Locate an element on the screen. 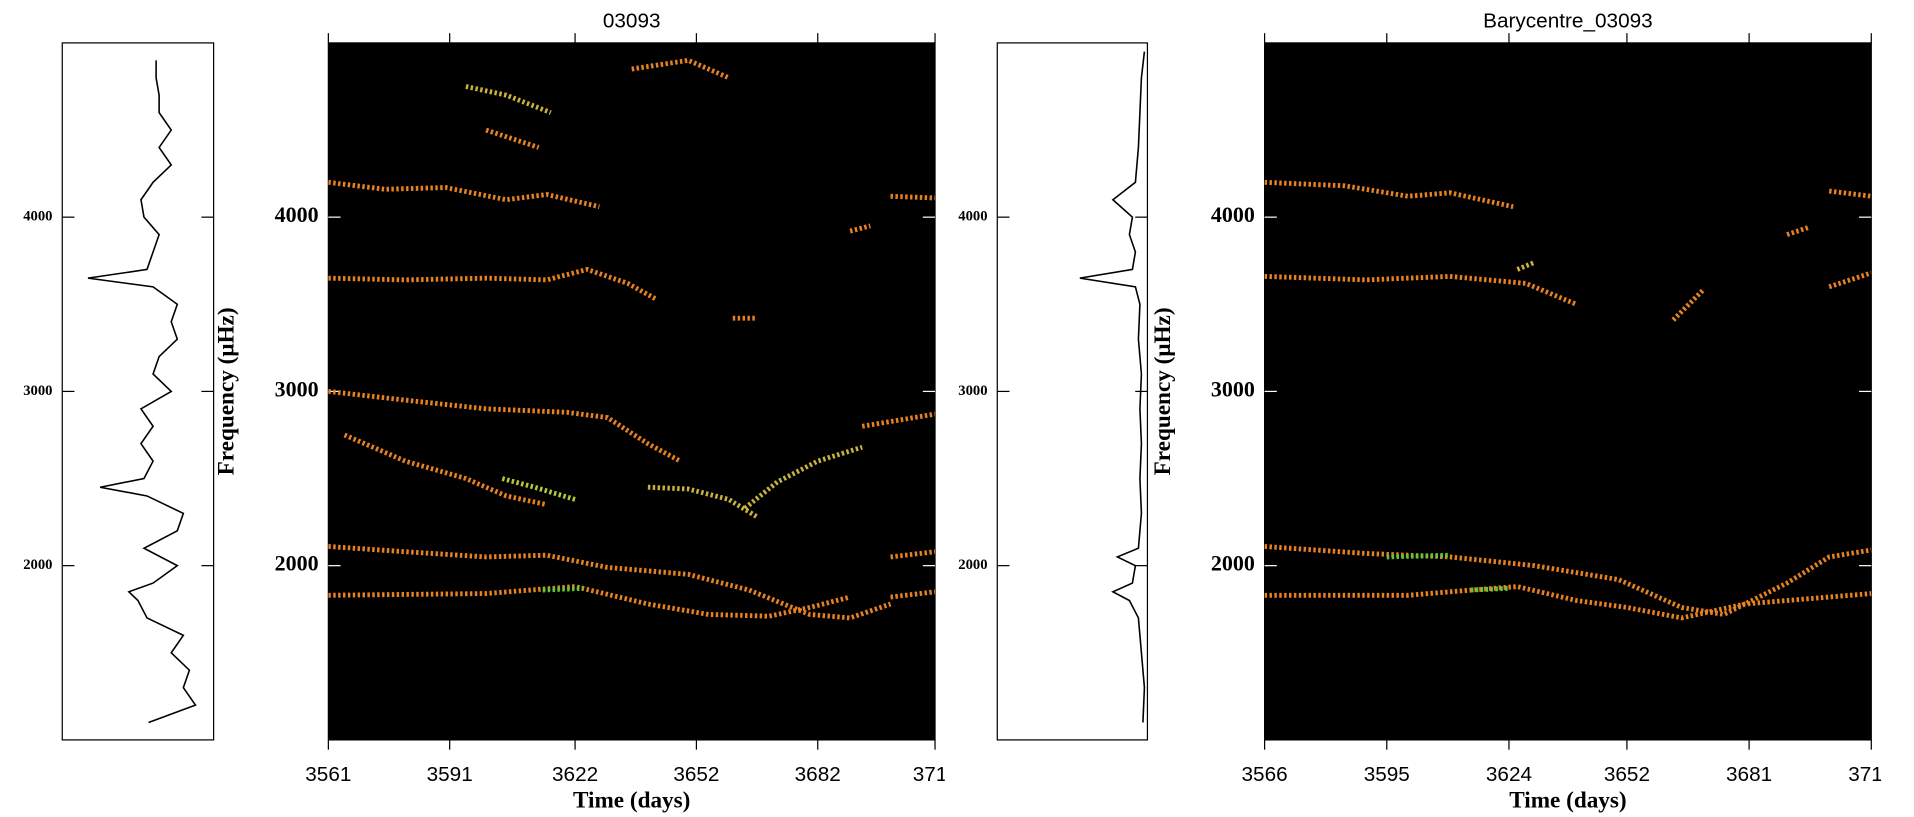  x-tick-label: 3711 is located at coordinates (935, 774).